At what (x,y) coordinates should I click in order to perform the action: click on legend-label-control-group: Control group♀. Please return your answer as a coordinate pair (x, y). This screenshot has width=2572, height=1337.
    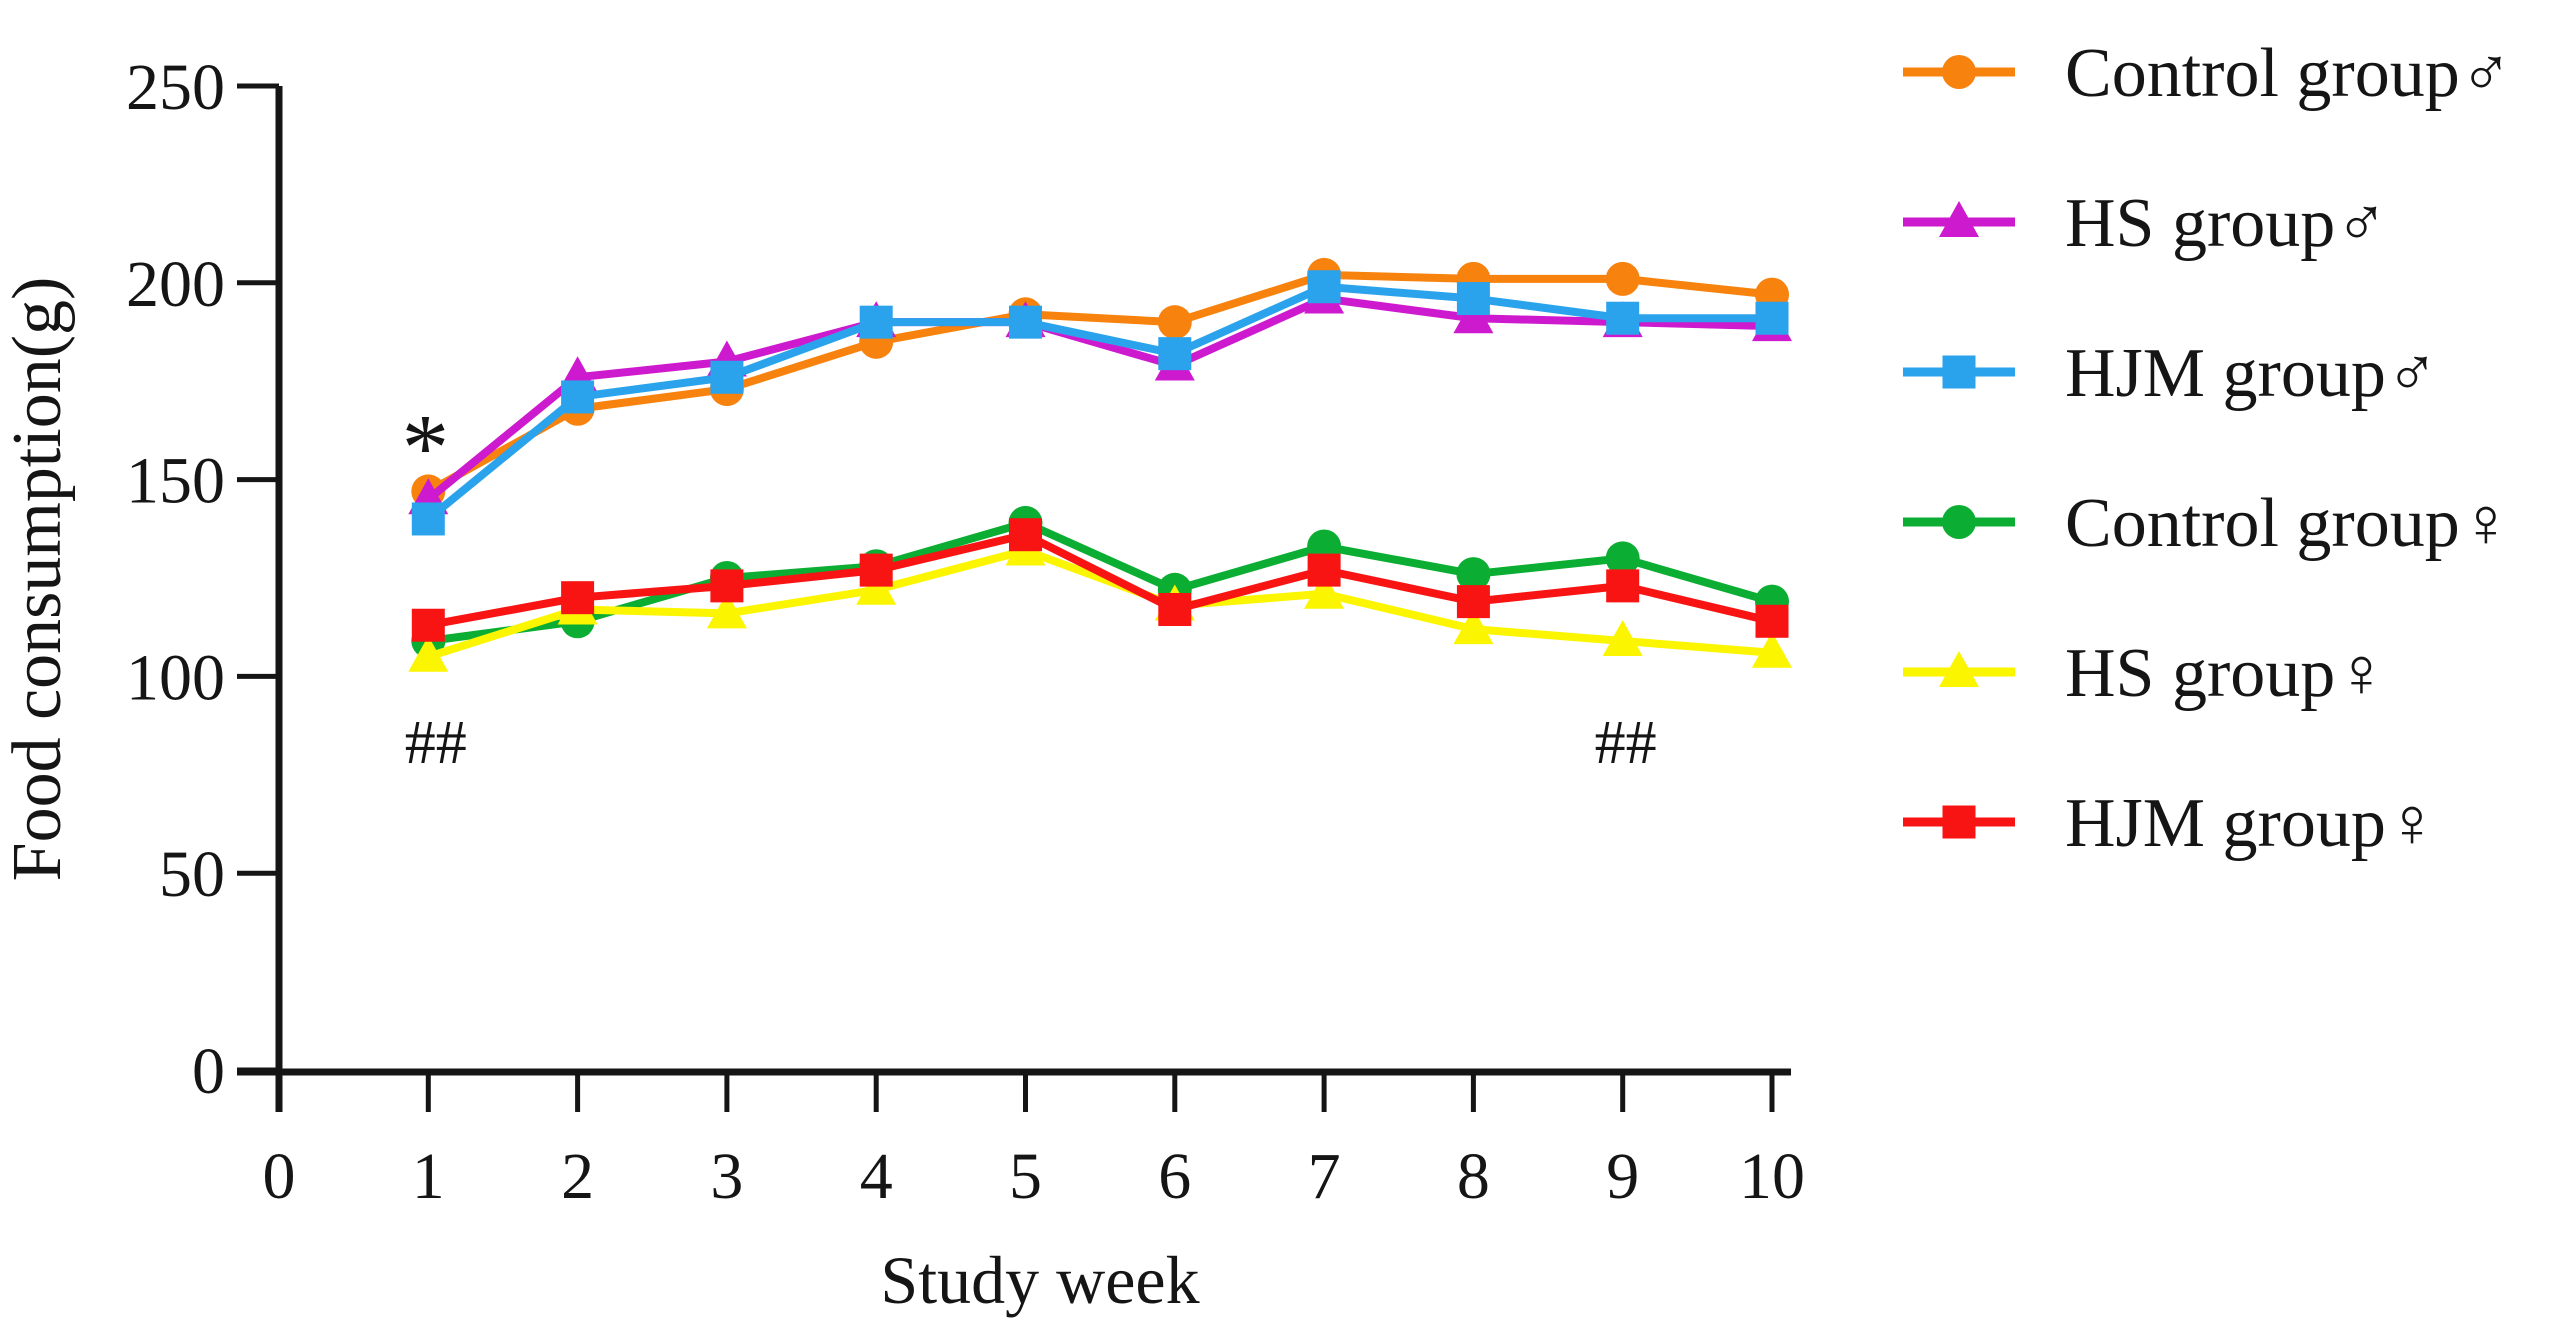
    Looking at the image, I should click on (2288, 523).